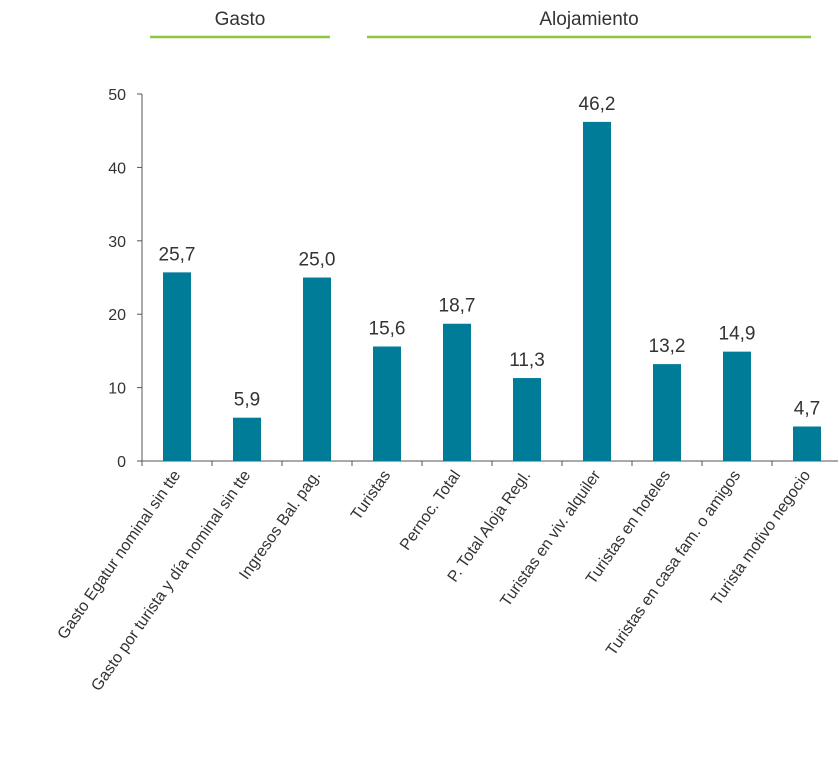 The width and height of the screenshot is (839, 765). Describe the element at coordinates (807, 409) in the screenshot. I see `data-label: 4,7` at that location.